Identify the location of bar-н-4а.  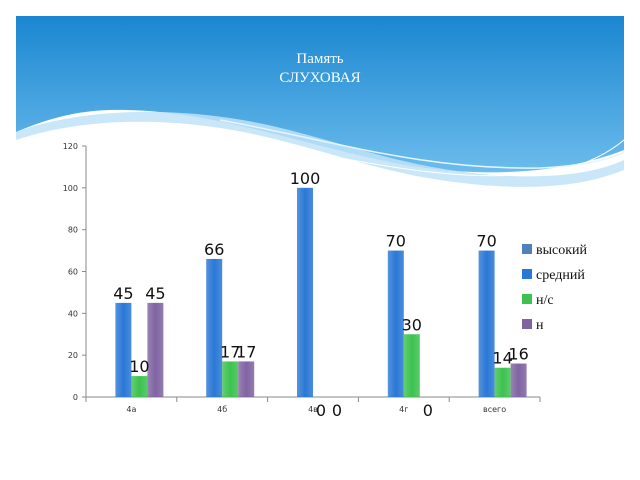
(155, 349).